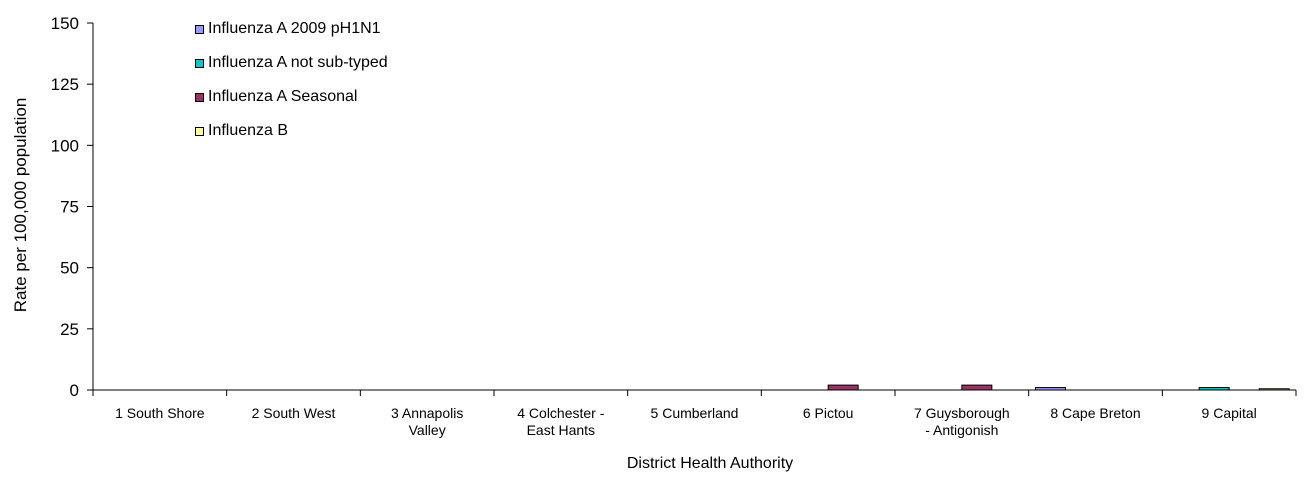 The width and height of the screenshot is (1304, 477). What do you see at coordinates (65, 145) in the screenshot?
I see `y-tick-label: 100` at bounding box center [65, 145].